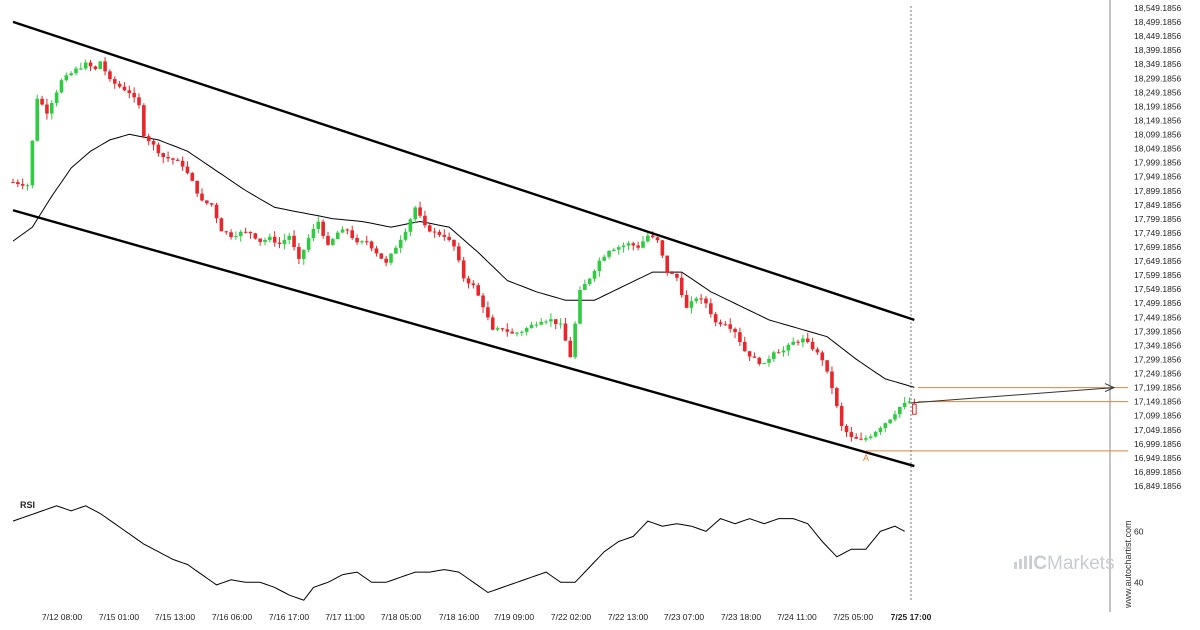 The image size is (1200, 630). I want to click on price-tick-label: 17,299.1856, so click(1158, 359).